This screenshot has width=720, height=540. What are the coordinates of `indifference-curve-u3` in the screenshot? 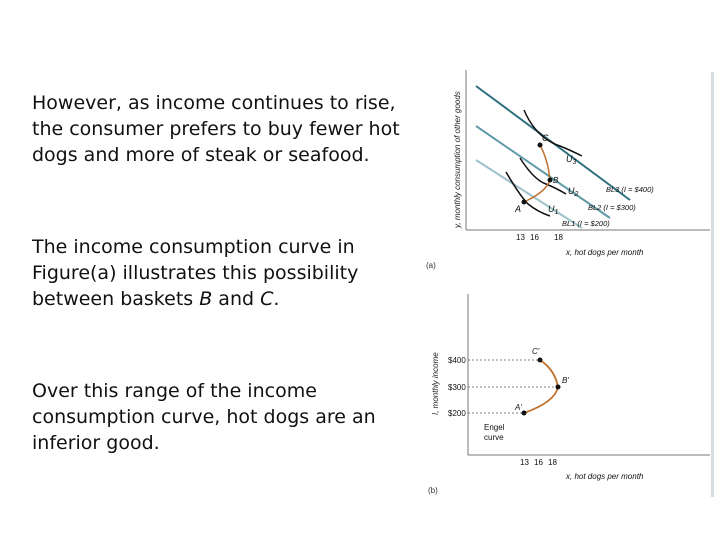 It's located at (553, 133).